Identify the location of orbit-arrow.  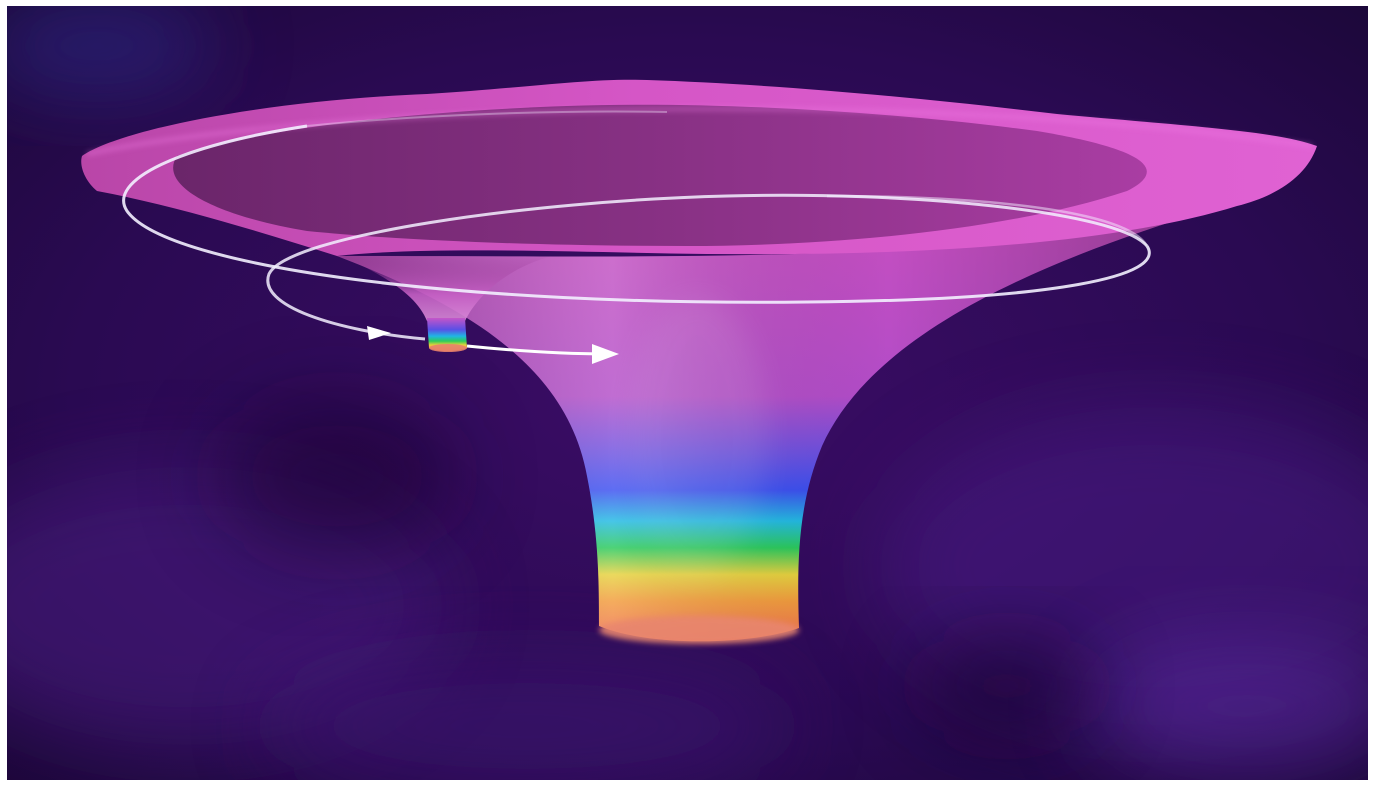
(493, 345).